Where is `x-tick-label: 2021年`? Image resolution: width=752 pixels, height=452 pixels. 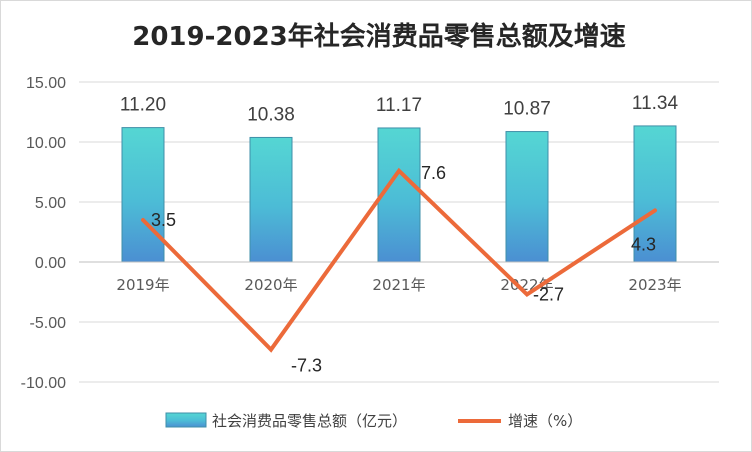
x-tick-label: 2021年 is located at coordinates (398, 285).